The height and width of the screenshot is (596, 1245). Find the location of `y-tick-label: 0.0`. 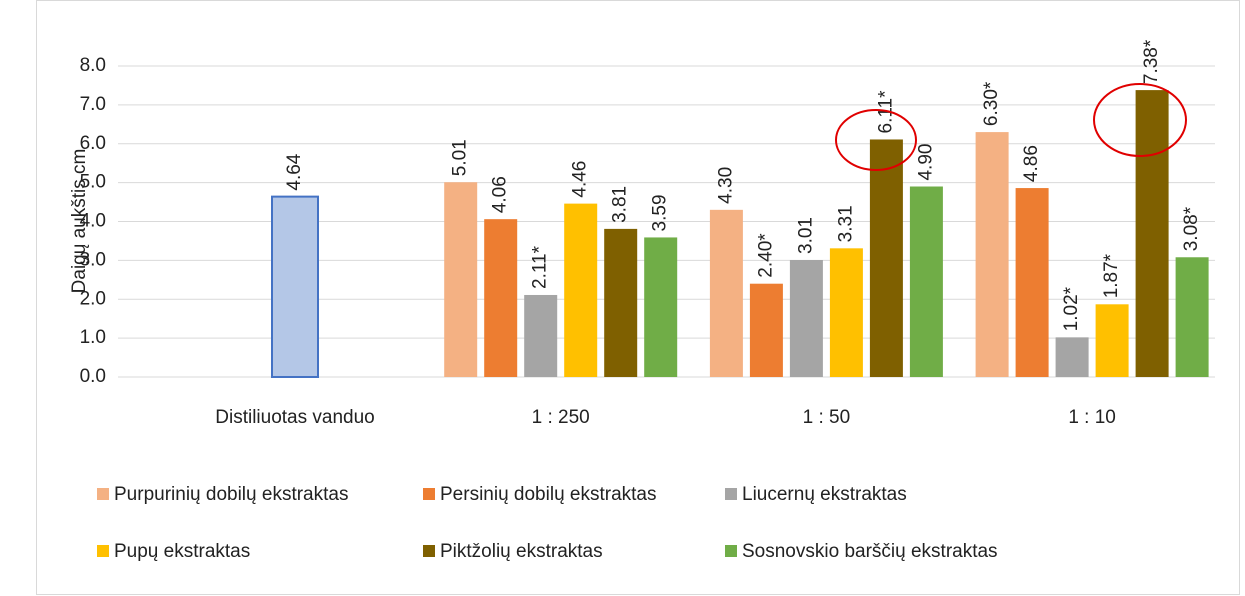

y-tick-label: 0.0 is located at coordinates (93, 376).